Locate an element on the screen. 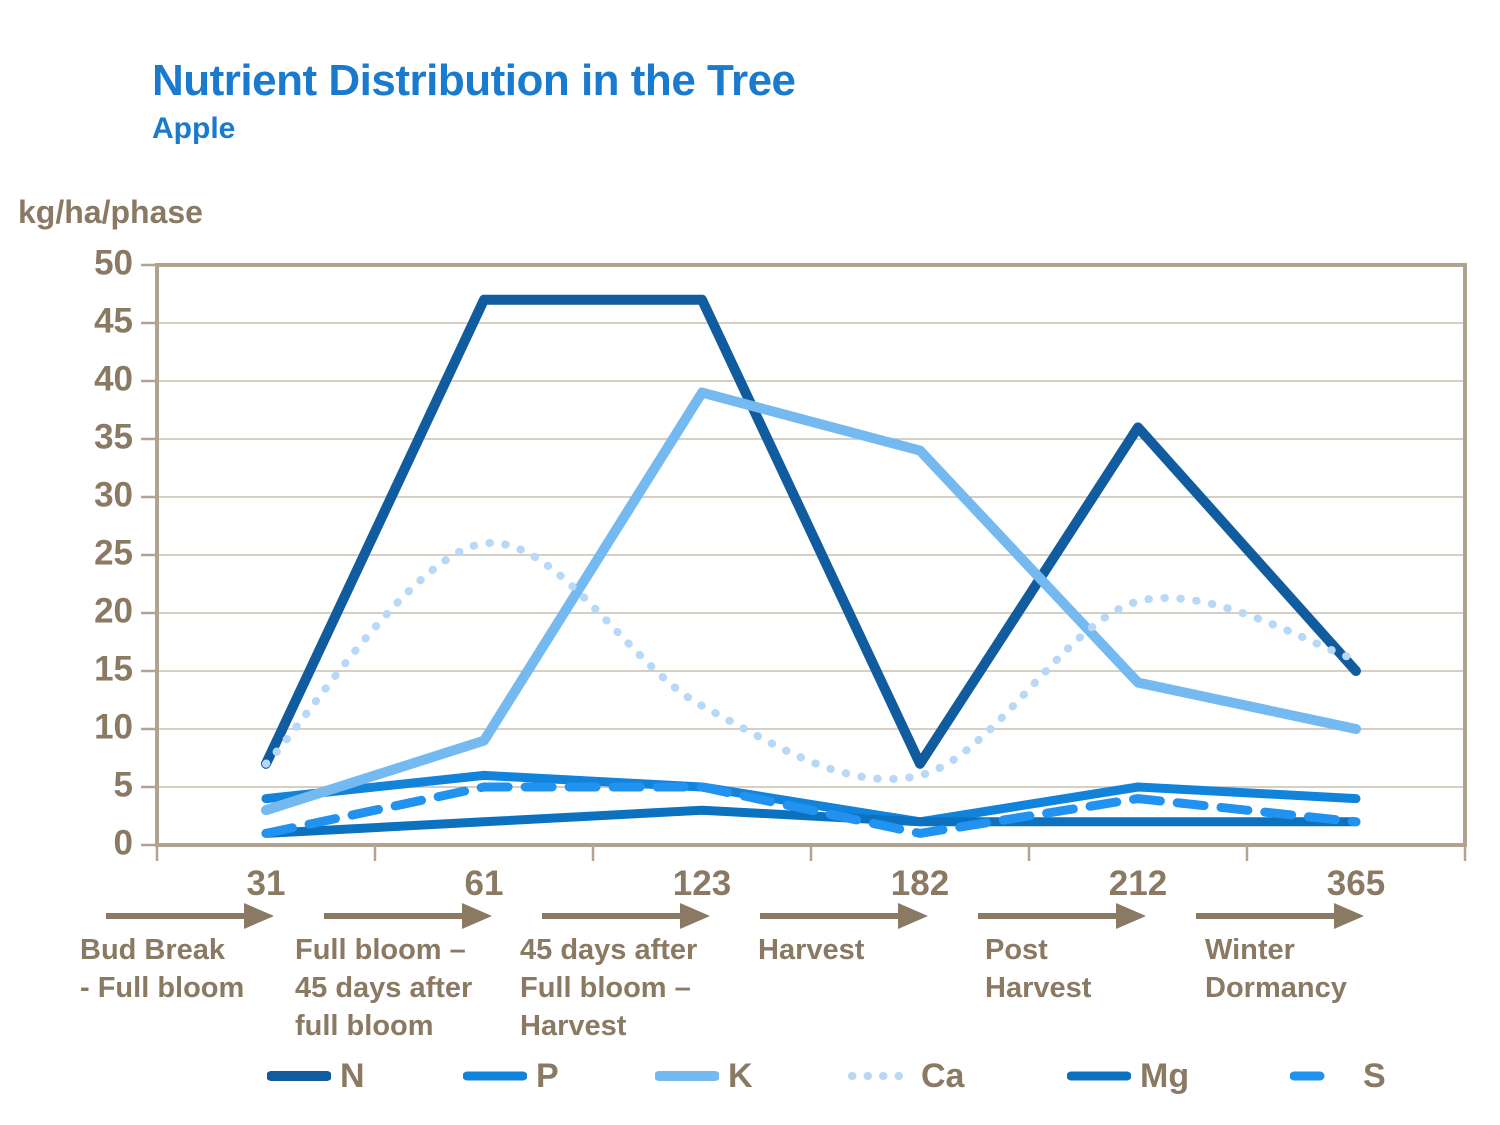 The height and width of the screenshot is (1125, 1500). legend-swatch-ca is located at coordinates (880, 1076).